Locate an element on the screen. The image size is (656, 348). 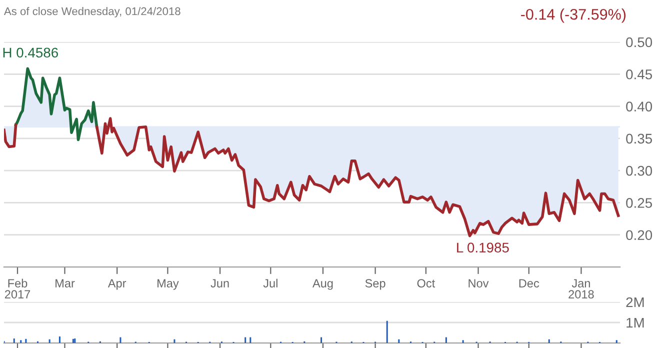
x-tick-label: Aug is located at coordinates (322, 284).